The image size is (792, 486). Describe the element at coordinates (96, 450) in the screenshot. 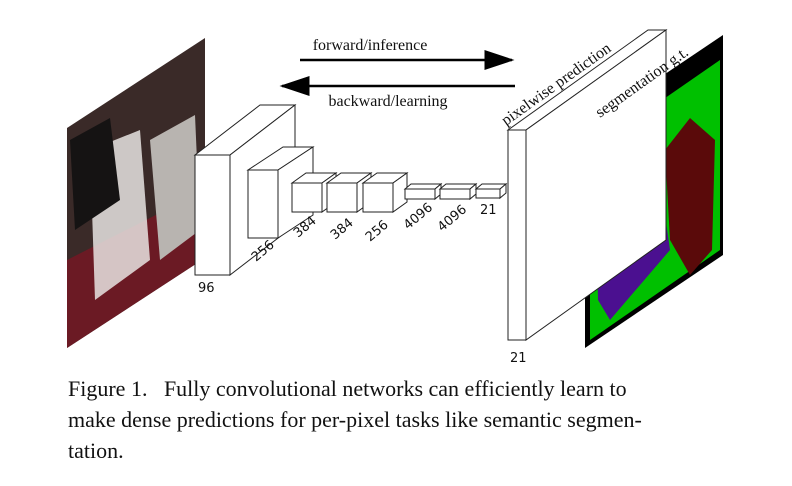

I see `caption-line: tation.` at that location.